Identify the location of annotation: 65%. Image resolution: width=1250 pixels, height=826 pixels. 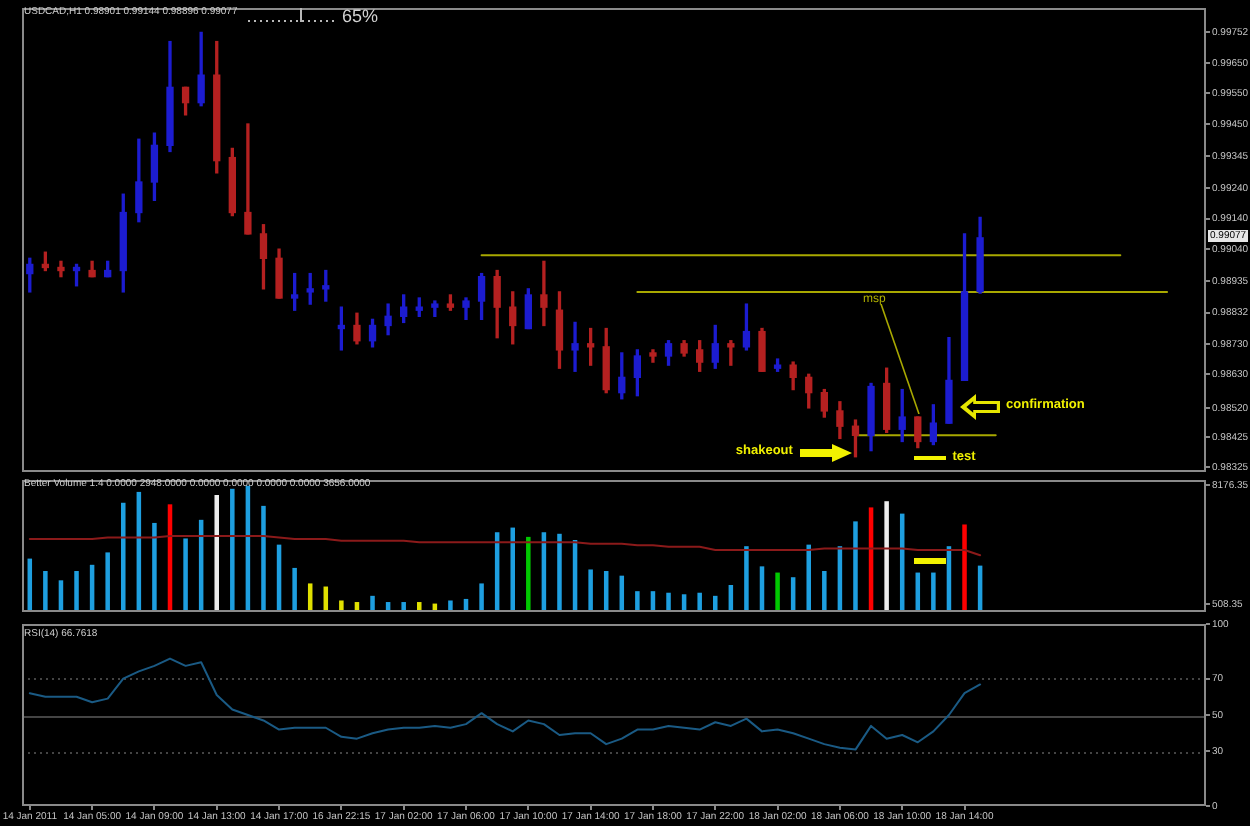
(360, 15).